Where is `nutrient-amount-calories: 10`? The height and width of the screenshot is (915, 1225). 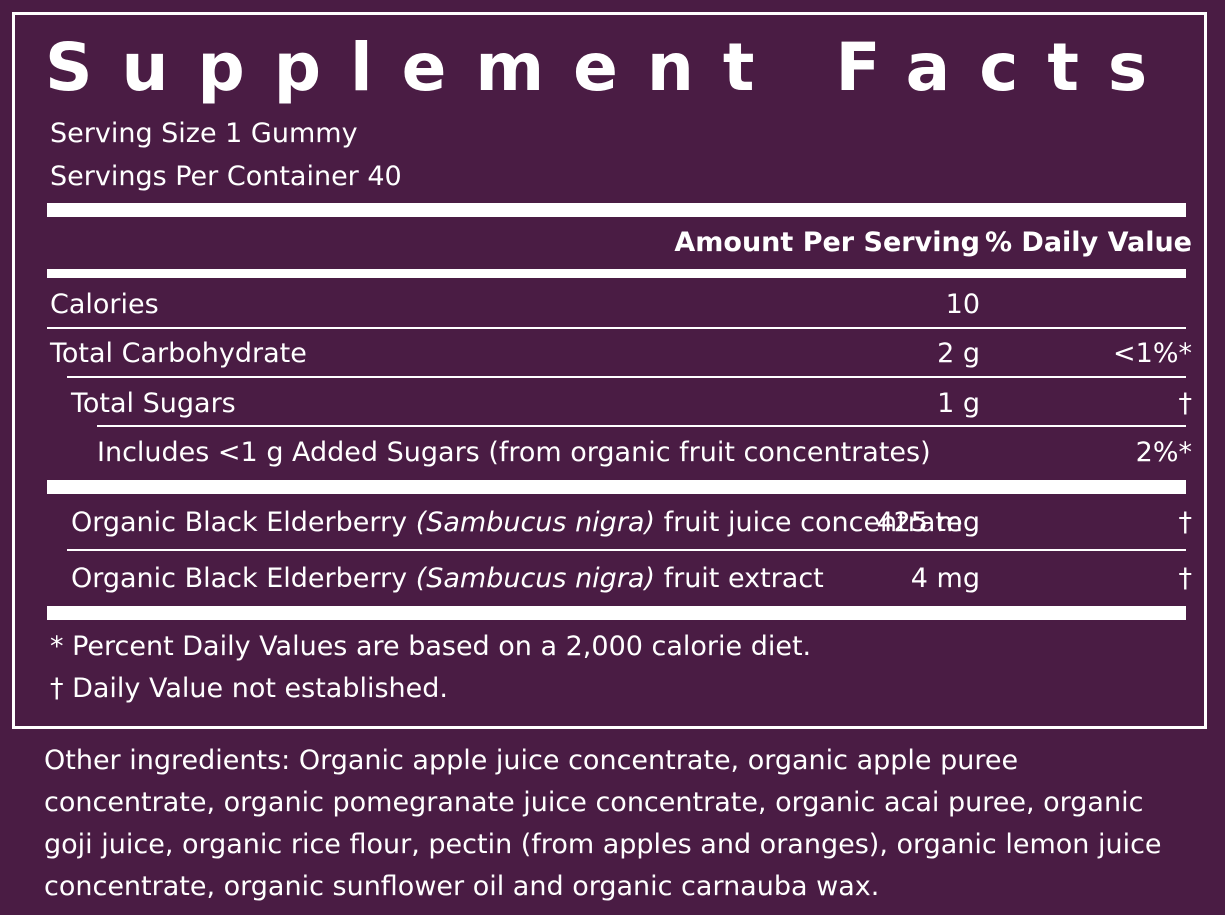 nutrient-amount-calories: 10 is located at coordinates (962, 304).